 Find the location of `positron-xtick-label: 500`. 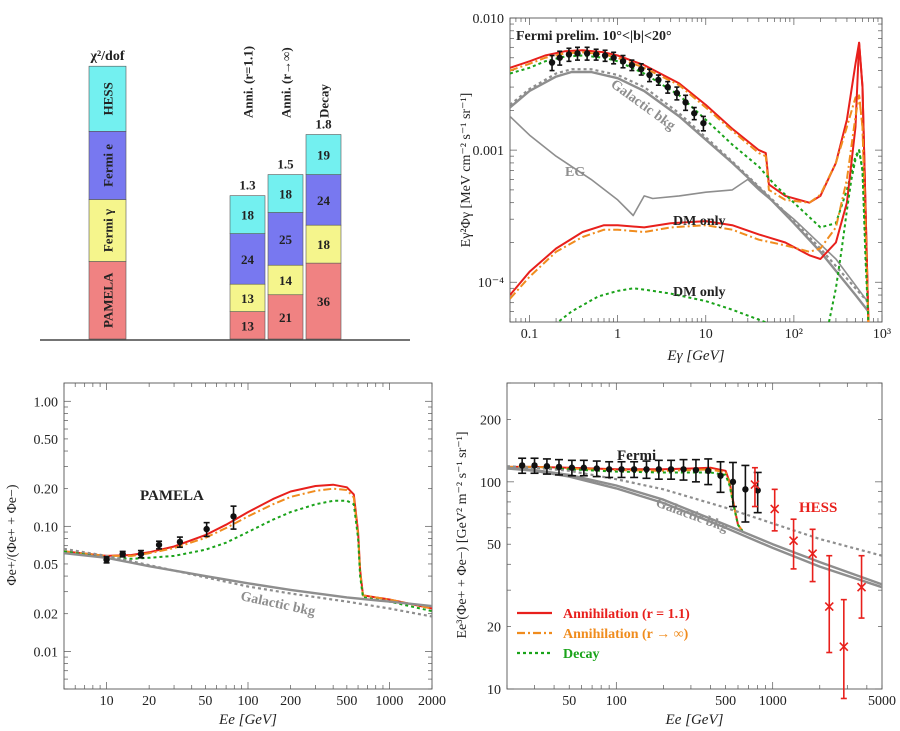

positron-xtick-label: 500 is located at coordinates (346, 701).